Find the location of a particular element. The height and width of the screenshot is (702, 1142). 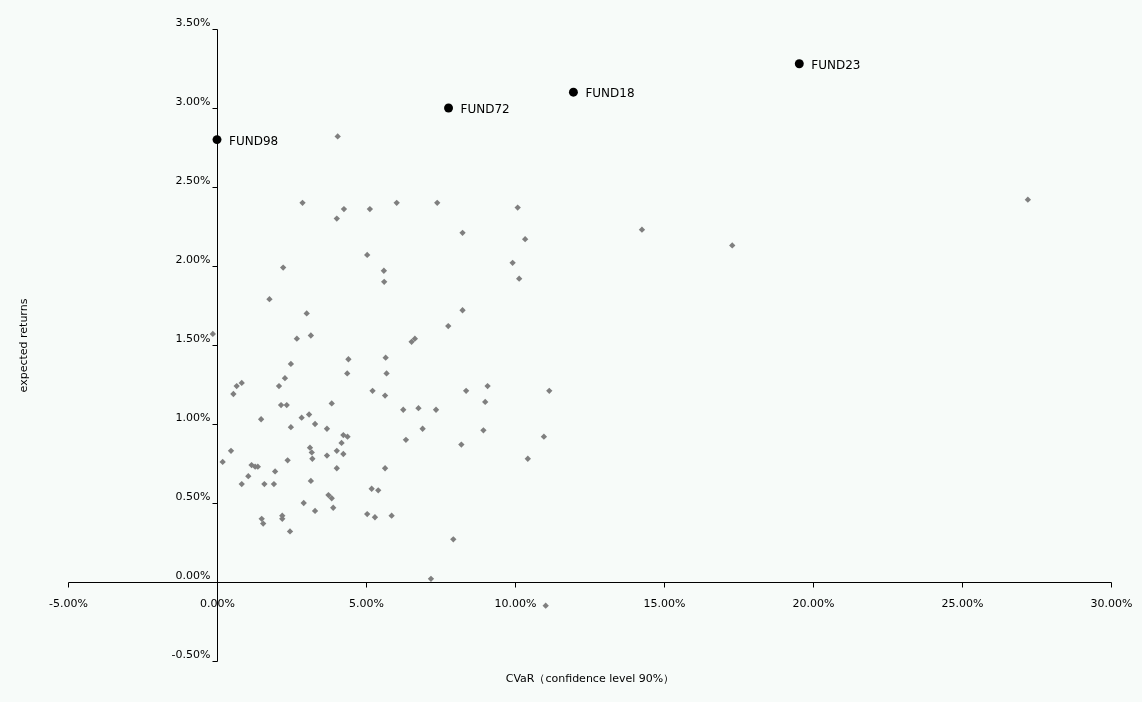

y-tick-label: 1.00% is located at coordinates (193, 417).